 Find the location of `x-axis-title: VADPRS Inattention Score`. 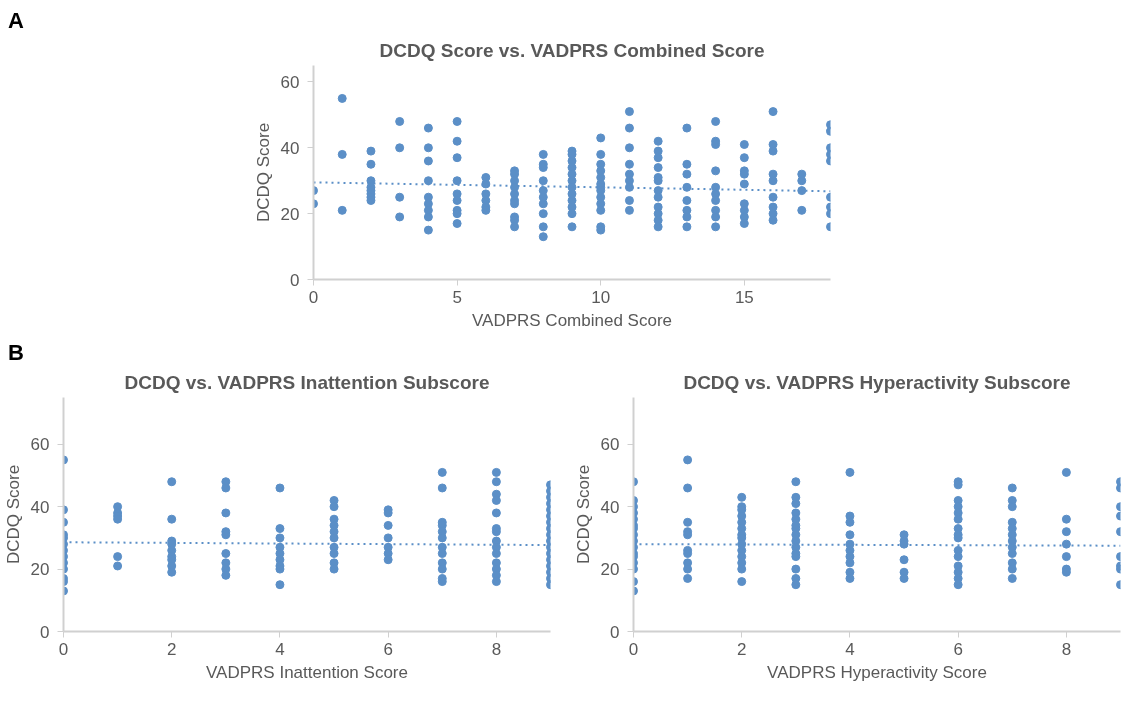

x-axis-title: VADPRS Inattention Score is located at coordinates (307, 672).